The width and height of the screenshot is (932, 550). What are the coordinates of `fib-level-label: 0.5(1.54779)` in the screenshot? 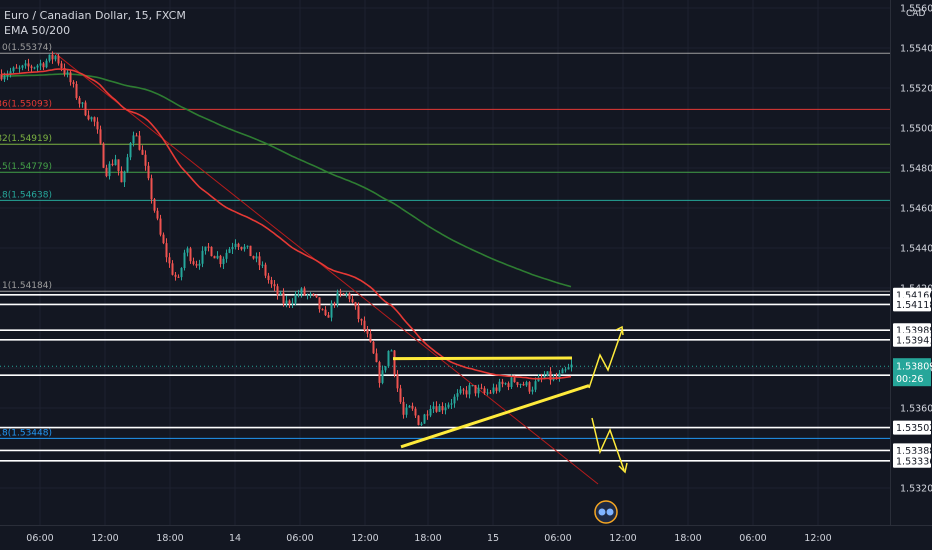 It's located at (26, 167).